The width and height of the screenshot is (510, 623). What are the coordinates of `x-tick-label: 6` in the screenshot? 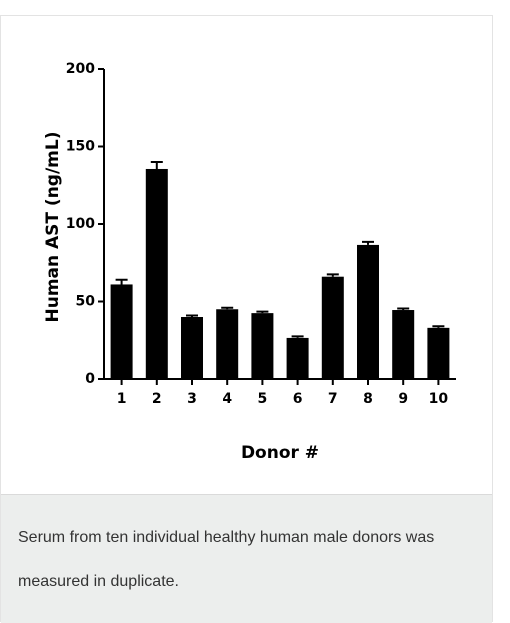 It's located at (298, 399).